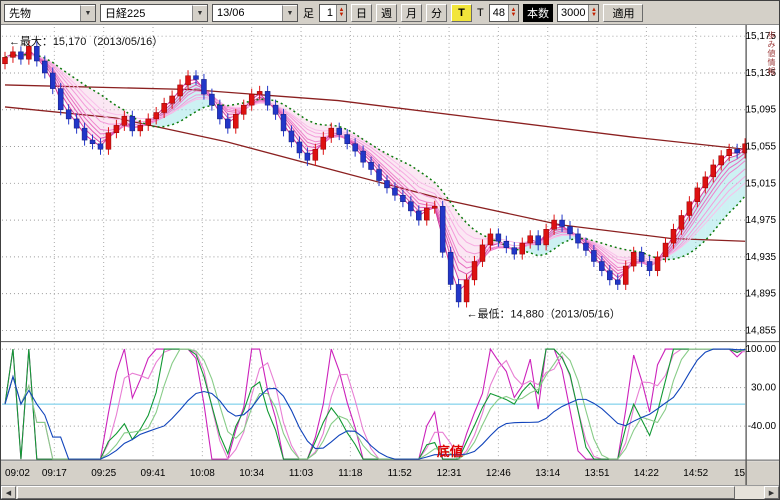 The height and width of the screenshot is (500, 780). What do you see at coordinates (761, 220) in the screenshot?
I see `svg-text: 14,975` at bounding box center [761, 220].